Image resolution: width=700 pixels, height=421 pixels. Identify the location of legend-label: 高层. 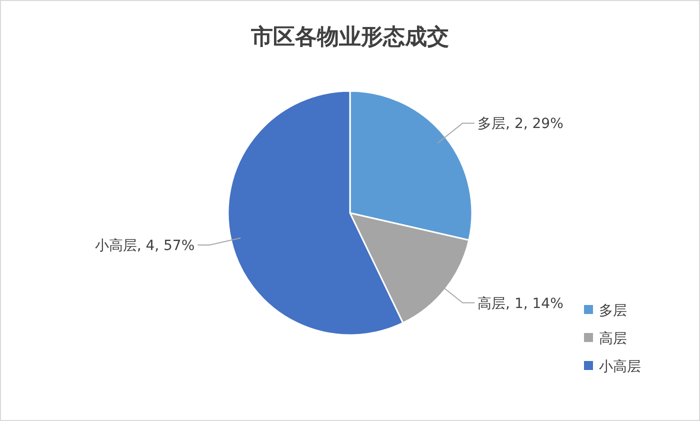
(613, 339).